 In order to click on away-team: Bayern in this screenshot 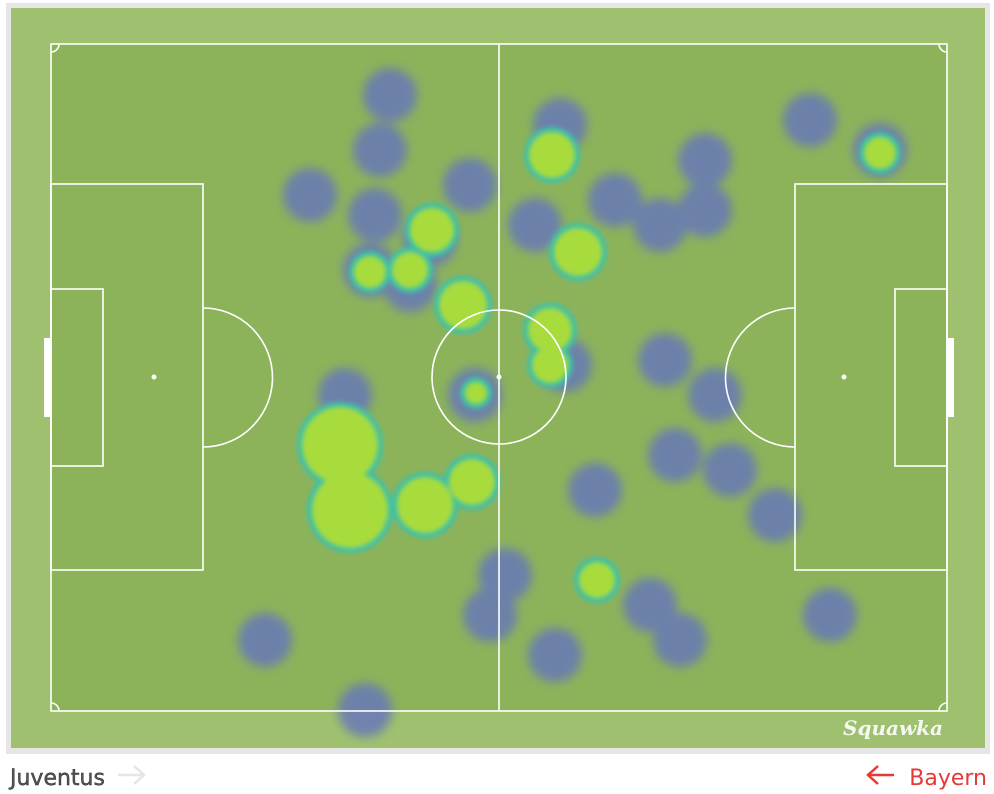, I will do `click(948, 778)`.